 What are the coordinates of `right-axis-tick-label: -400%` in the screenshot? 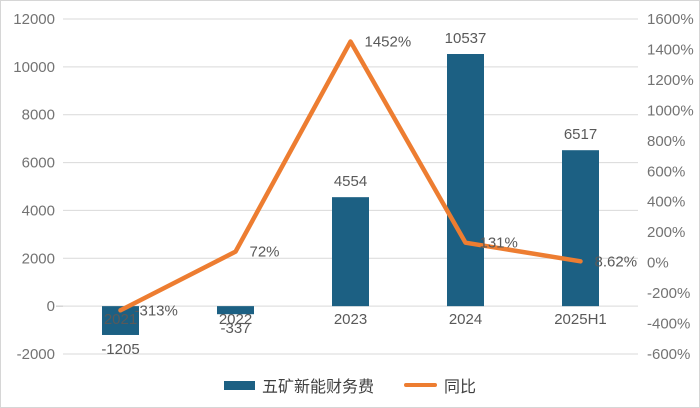 It's located at (668, 324).